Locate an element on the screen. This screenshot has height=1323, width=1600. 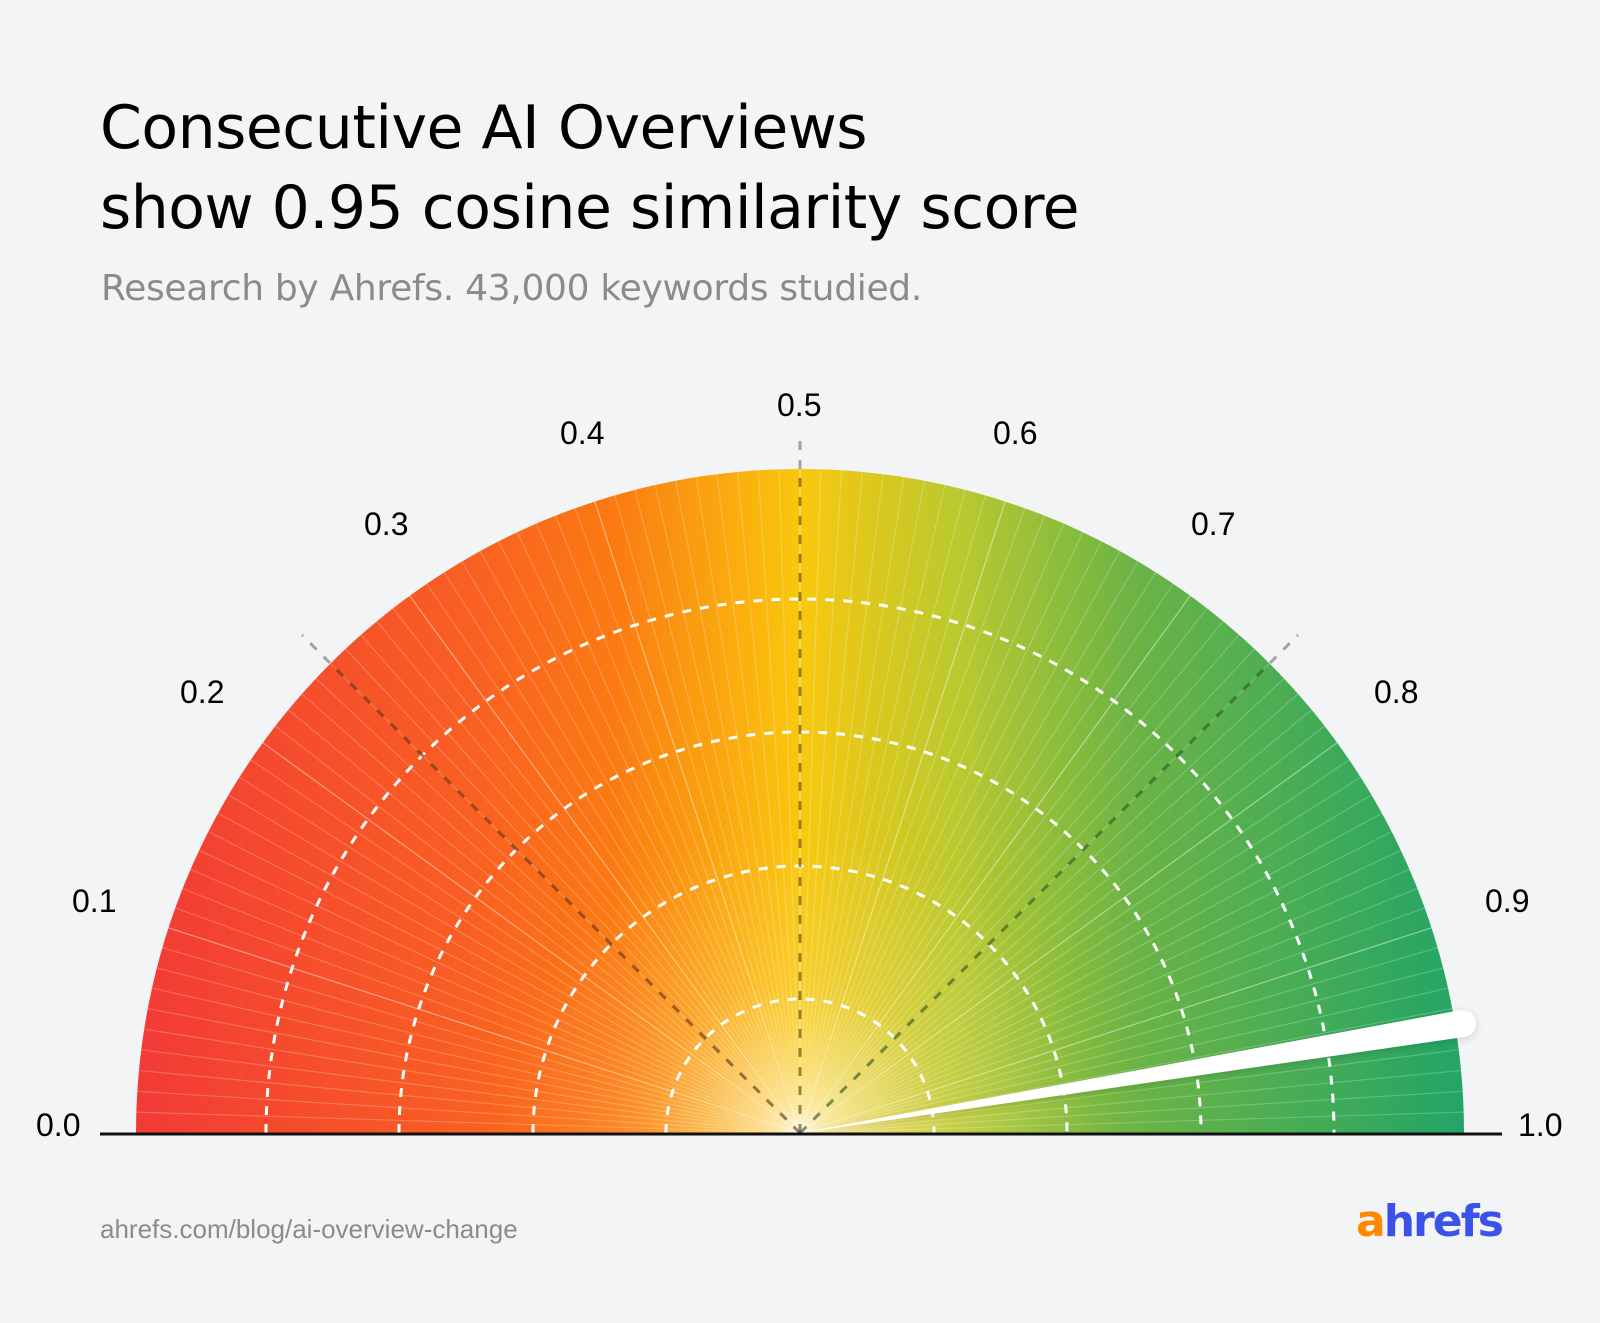
tick-label-0.3: 0.3 is located at coordinates (386, 524).